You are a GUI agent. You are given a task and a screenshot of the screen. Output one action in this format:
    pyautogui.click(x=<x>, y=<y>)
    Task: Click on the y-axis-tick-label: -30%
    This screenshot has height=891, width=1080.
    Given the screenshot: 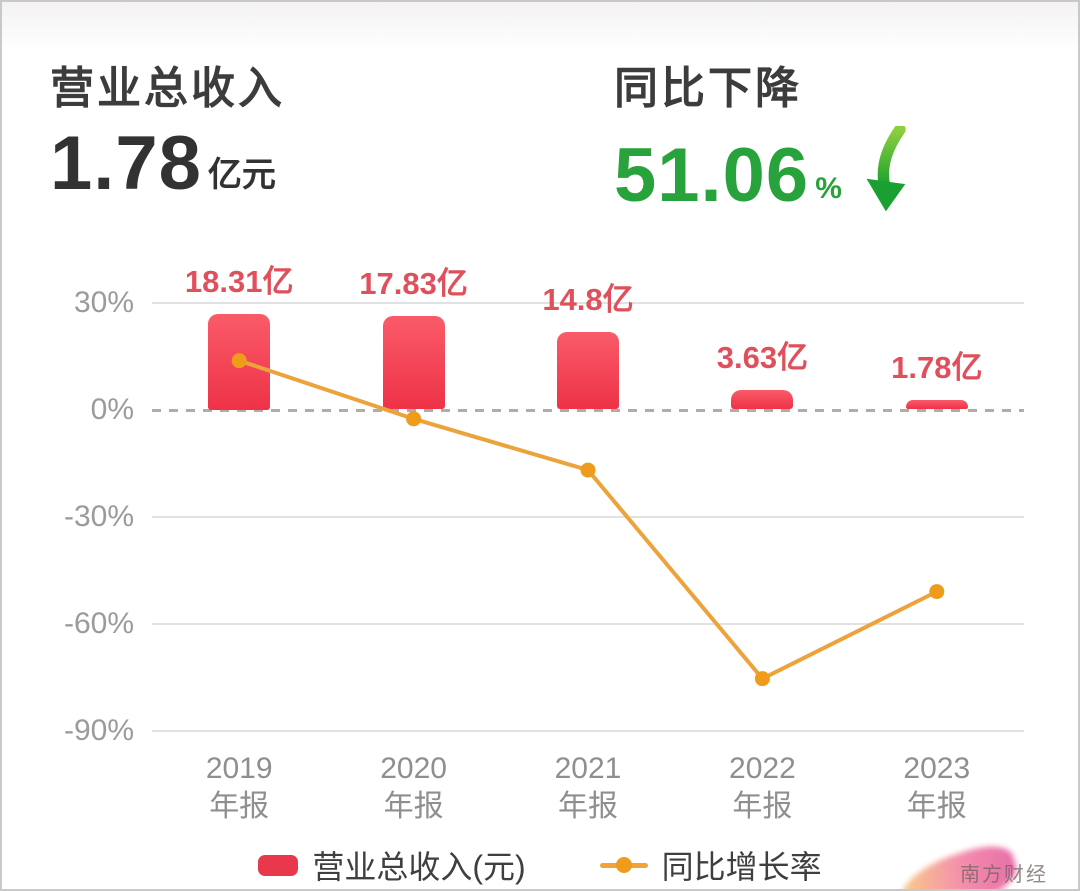 What is the action you would take?
    pyautogui.click(x=98, y=516)
    